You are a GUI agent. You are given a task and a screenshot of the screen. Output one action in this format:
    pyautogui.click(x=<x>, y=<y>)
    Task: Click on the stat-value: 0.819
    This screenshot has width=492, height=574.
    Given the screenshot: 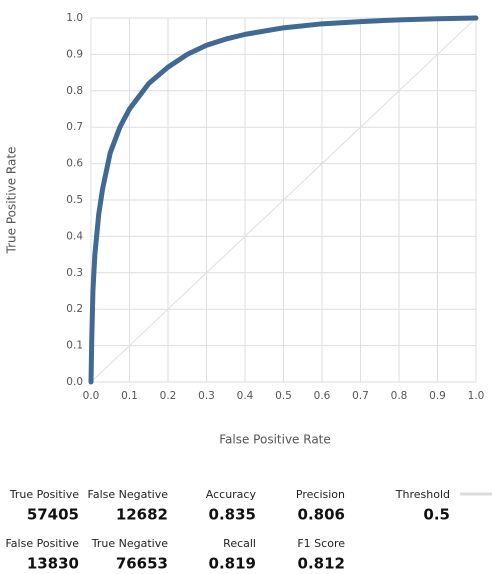 What is the action you would take?
    pyautogui.click(x=232, y=564)
    